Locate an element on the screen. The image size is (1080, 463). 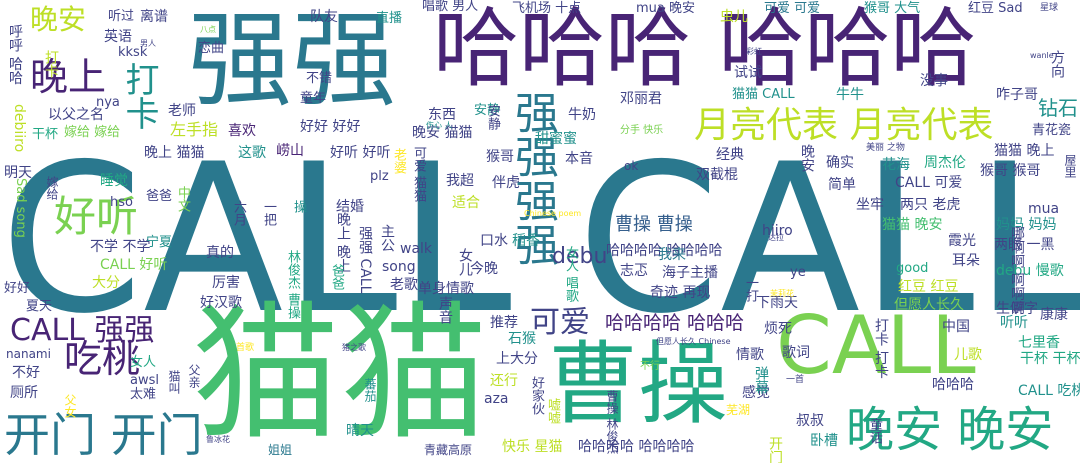
word: wanle is located at coordinates (1042, 55).